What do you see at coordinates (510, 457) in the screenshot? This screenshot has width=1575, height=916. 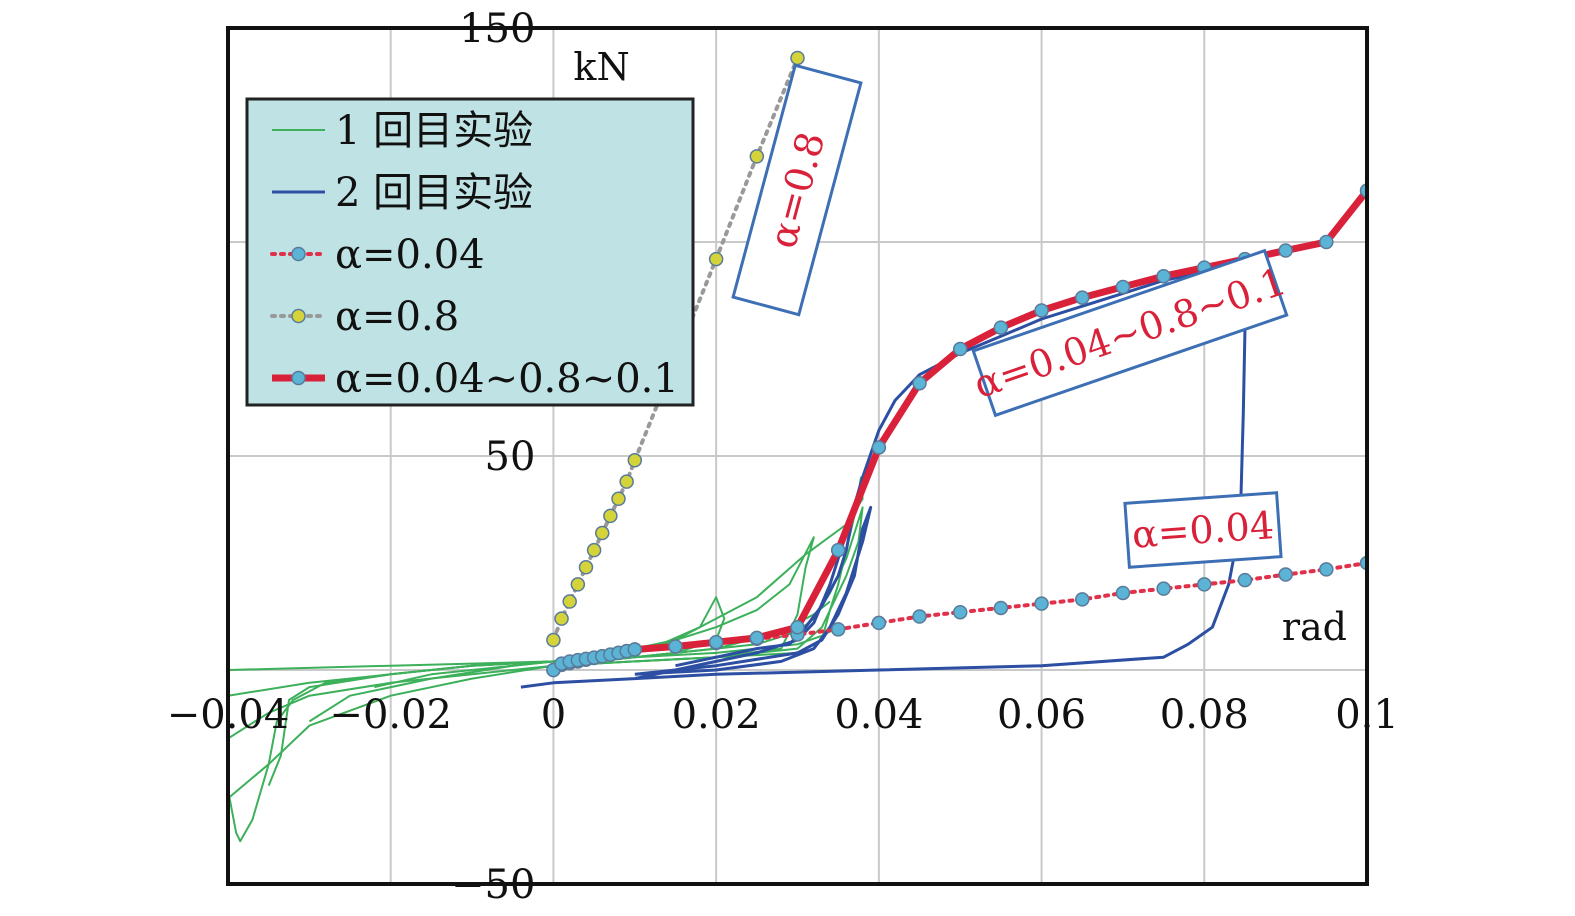 I see `y-tick-label: 50` at bounding box center [510, 457].